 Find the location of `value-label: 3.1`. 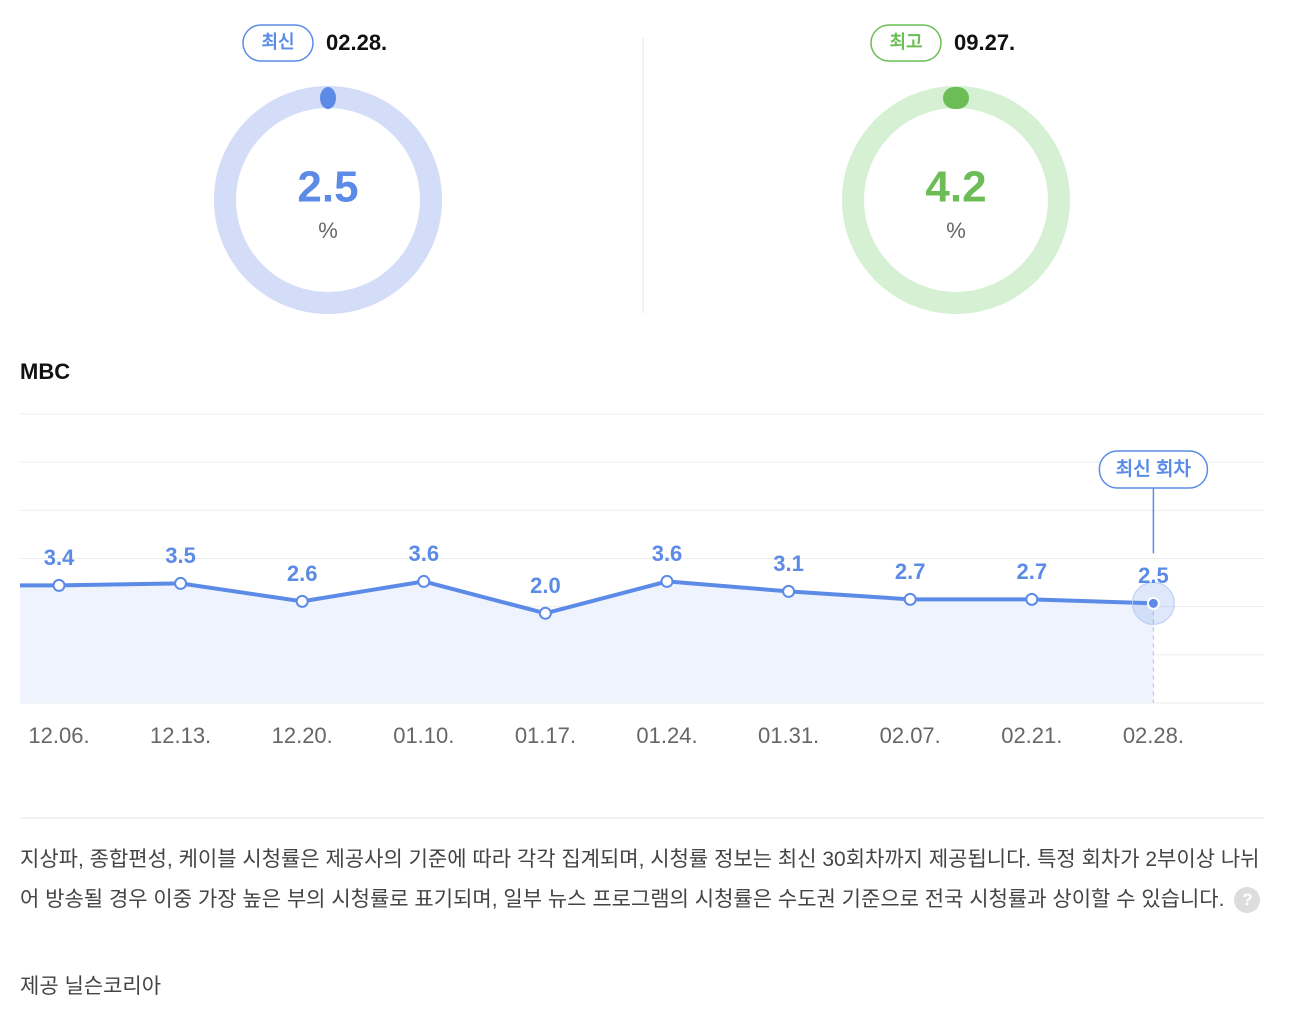

value-label: 3.1 is located at coordinates (788, 563).